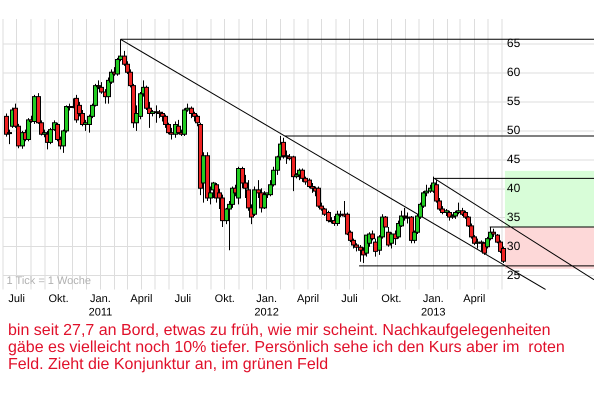 This screenshot has width=594, height=409. I want to click on y-tick-label: 30, so click(513, 246).